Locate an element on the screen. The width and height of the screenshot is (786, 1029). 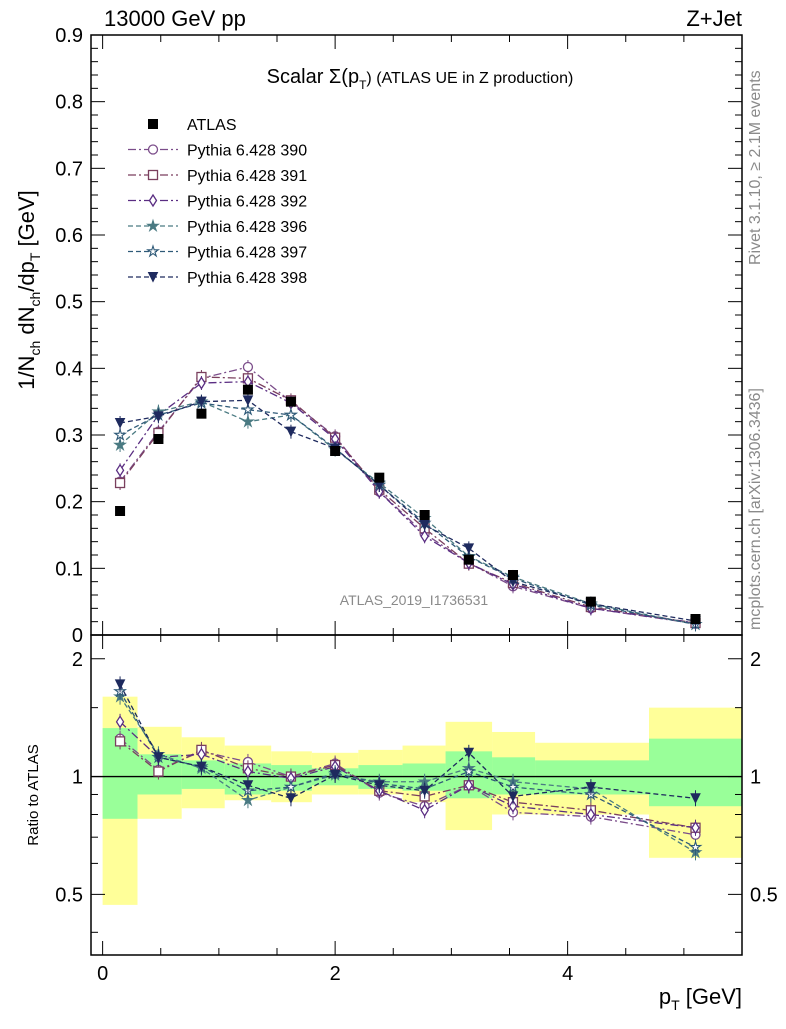
legend-label: ATLAS is located at coordinates (212, 125).